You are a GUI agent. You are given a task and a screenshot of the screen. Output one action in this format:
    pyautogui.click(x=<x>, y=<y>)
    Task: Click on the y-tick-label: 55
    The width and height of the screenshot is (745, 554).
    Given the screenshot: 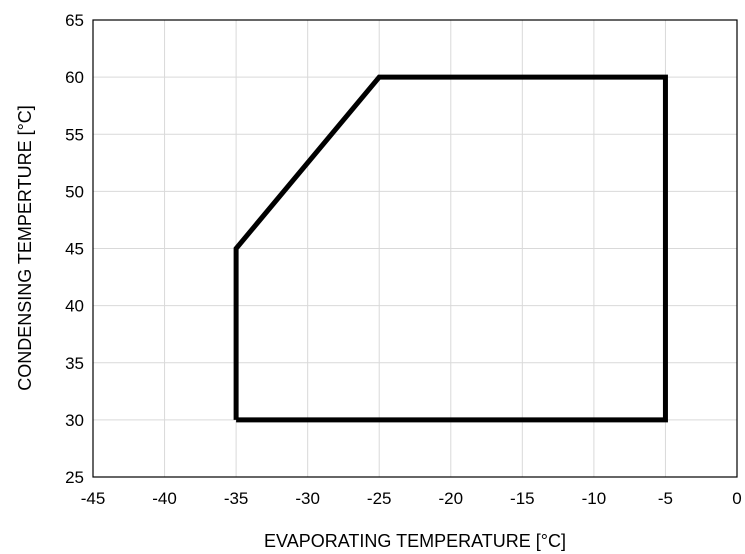 What is the action you would take?
    pyautogui.click(x=74, y=134)
    